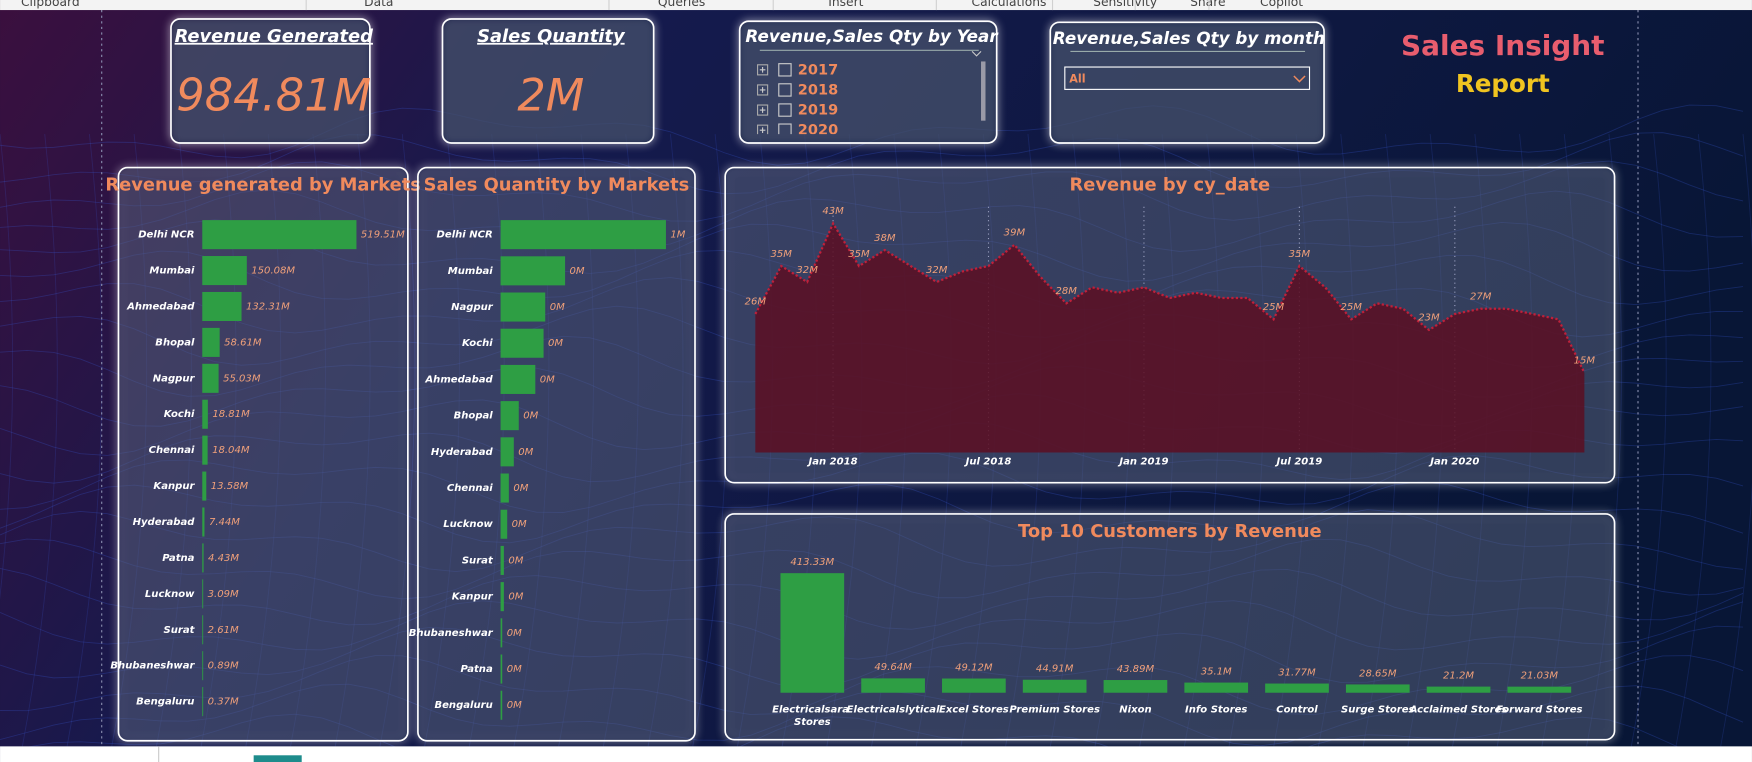 The width and height of the screenshot is (1752, 762). I want to click on data-label: 150.08M, so click(273, 271).